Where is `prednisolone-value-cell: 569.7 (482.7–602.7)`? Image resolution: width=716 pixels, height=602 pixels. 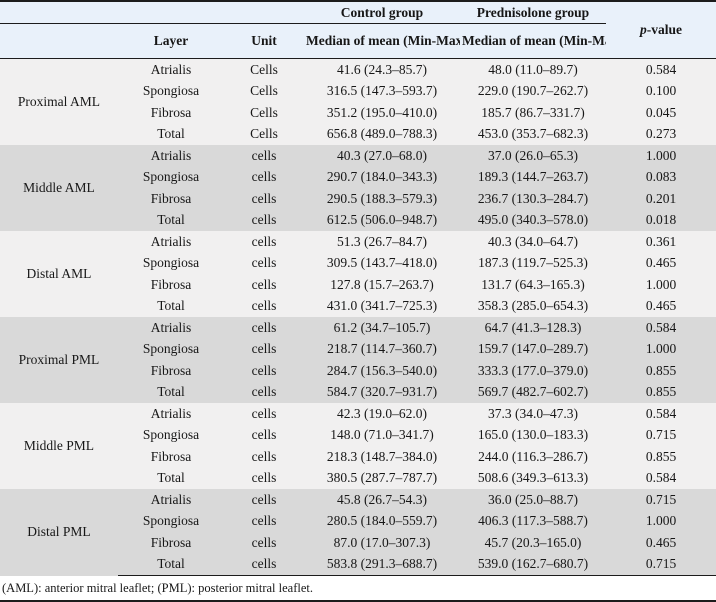 prednisolone-value-cell: 569.7 (482.7–602.7) is located at coordinates (533, 392).